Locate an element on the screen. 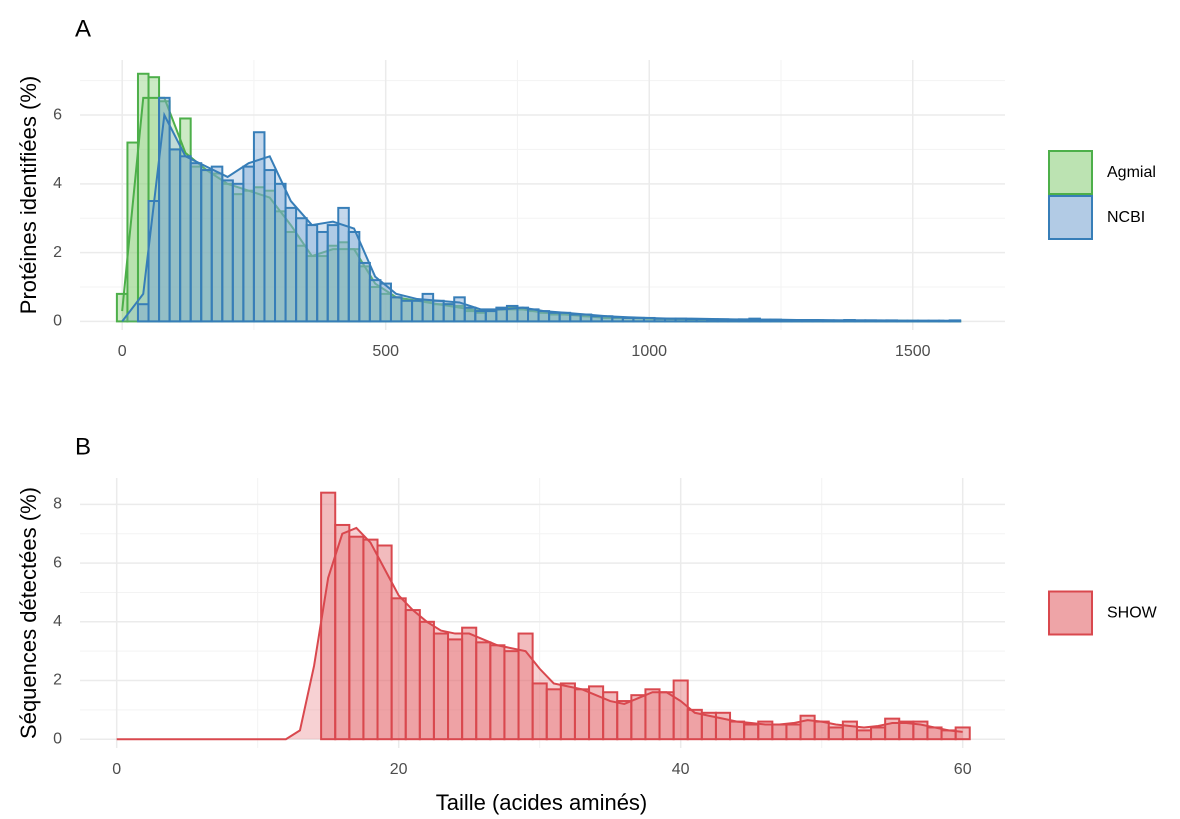 The image size is (1180, 819). y-axis-label: Protéines identifiées (%) is located at coordinates (28, 195).